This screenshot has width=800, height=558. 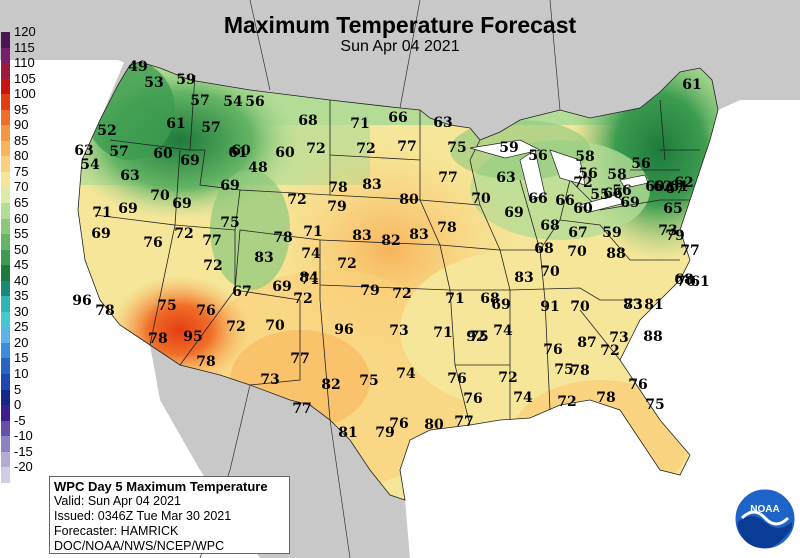 I want to click on legend-row: 70, so click(x=21, y=191).